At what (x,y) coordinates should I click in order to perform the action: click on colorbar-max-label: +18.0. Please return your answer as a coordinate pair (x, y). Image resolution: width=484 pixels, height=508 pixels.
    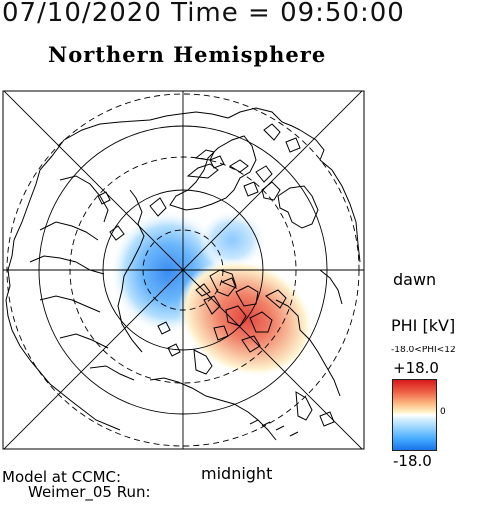
    Looking at the image, I should click on (416, 368).